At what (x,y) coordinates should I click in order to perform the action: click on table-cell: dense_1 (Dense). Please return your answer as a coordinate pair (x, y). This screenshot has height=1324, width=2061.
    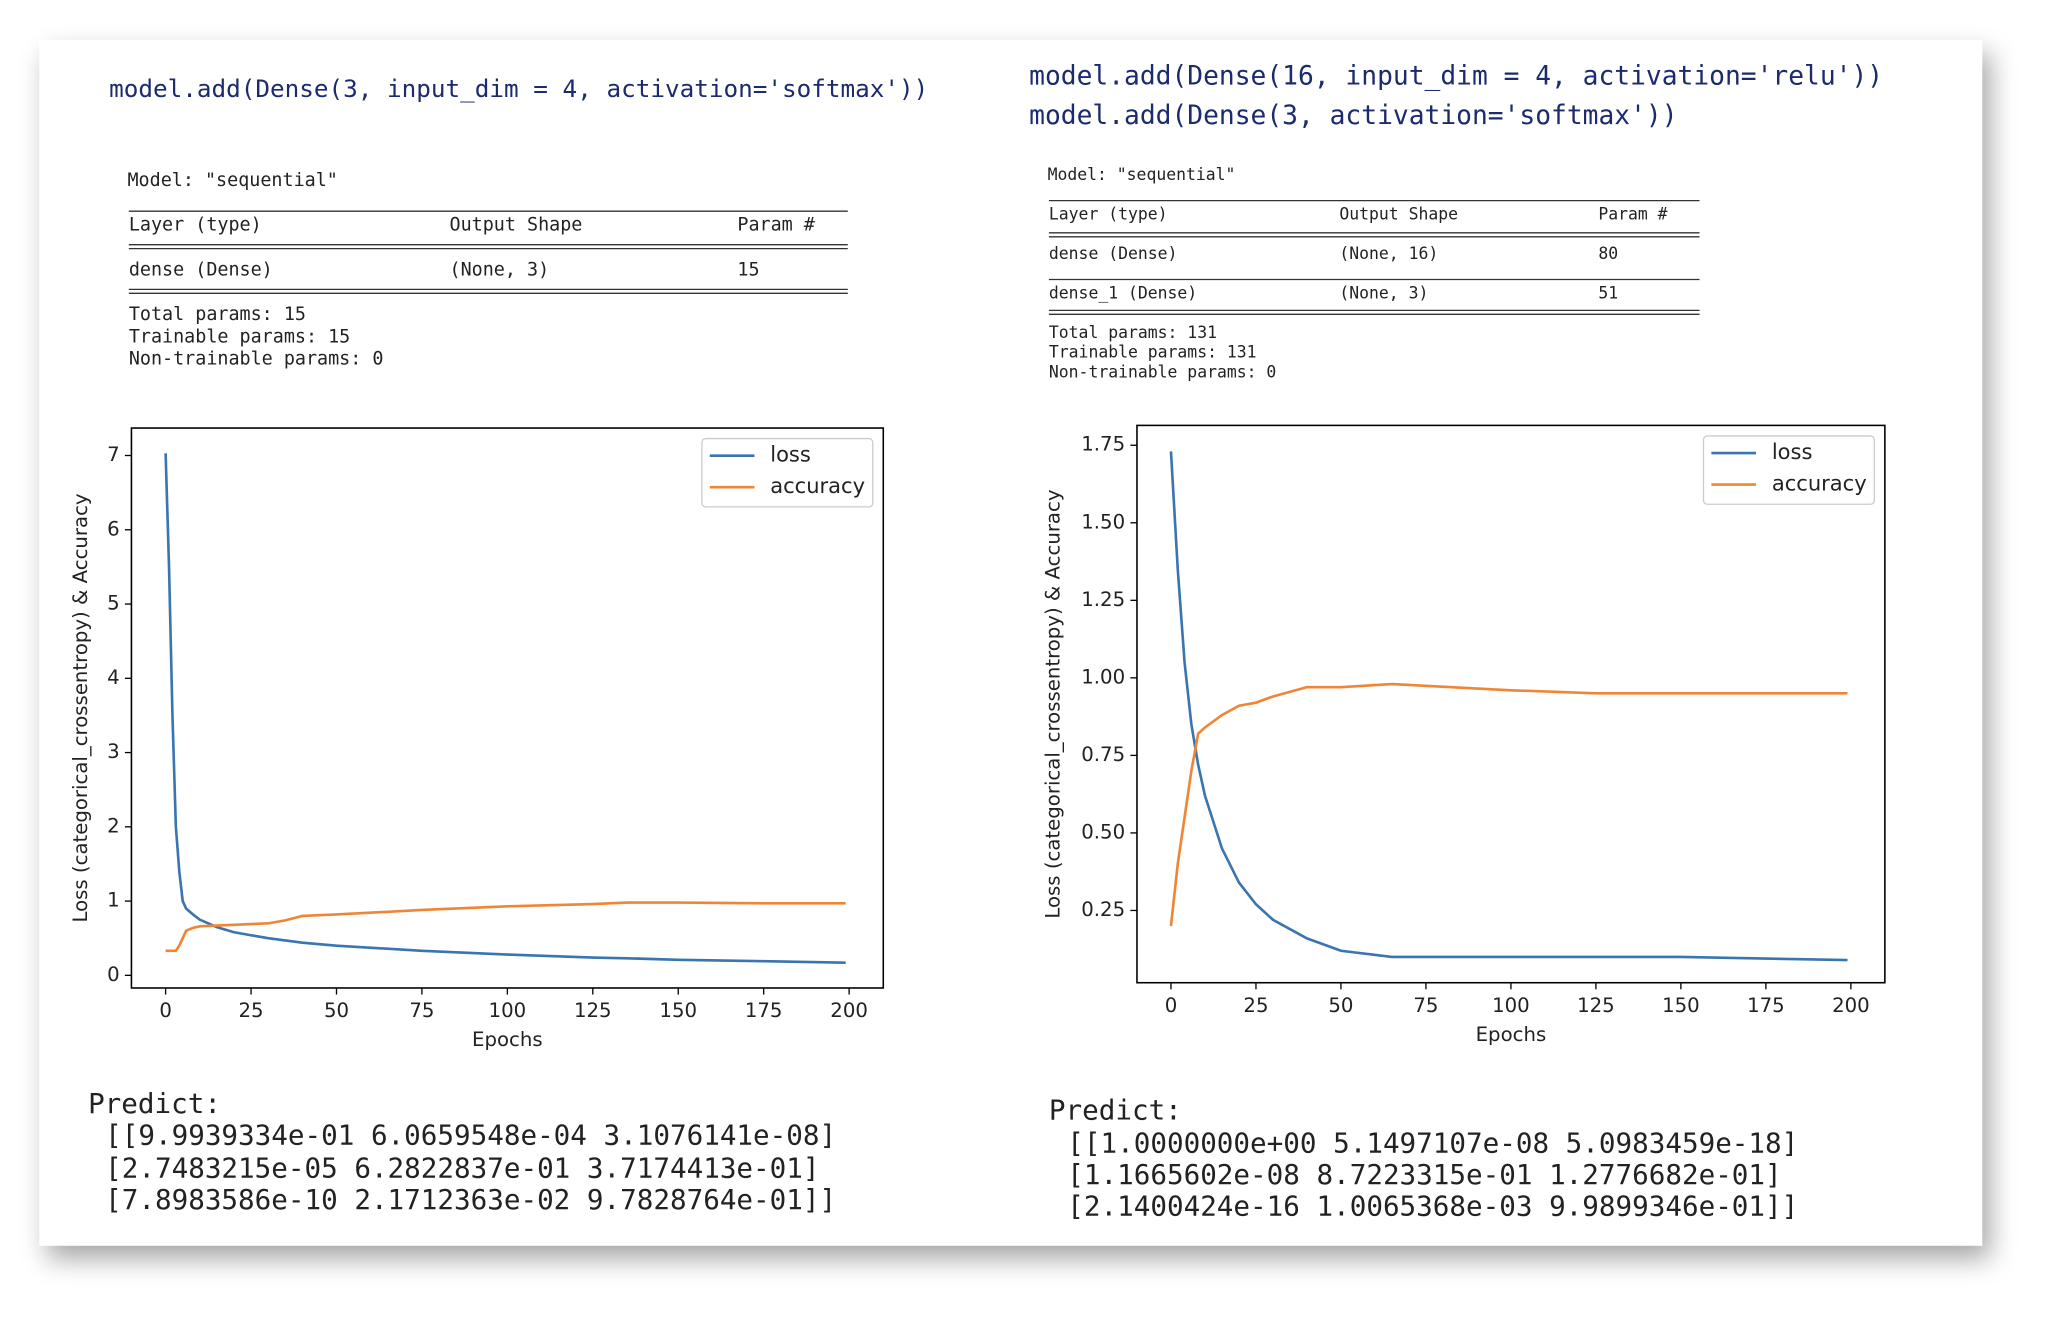
    Looking at the image, I should click on (1123, 292).